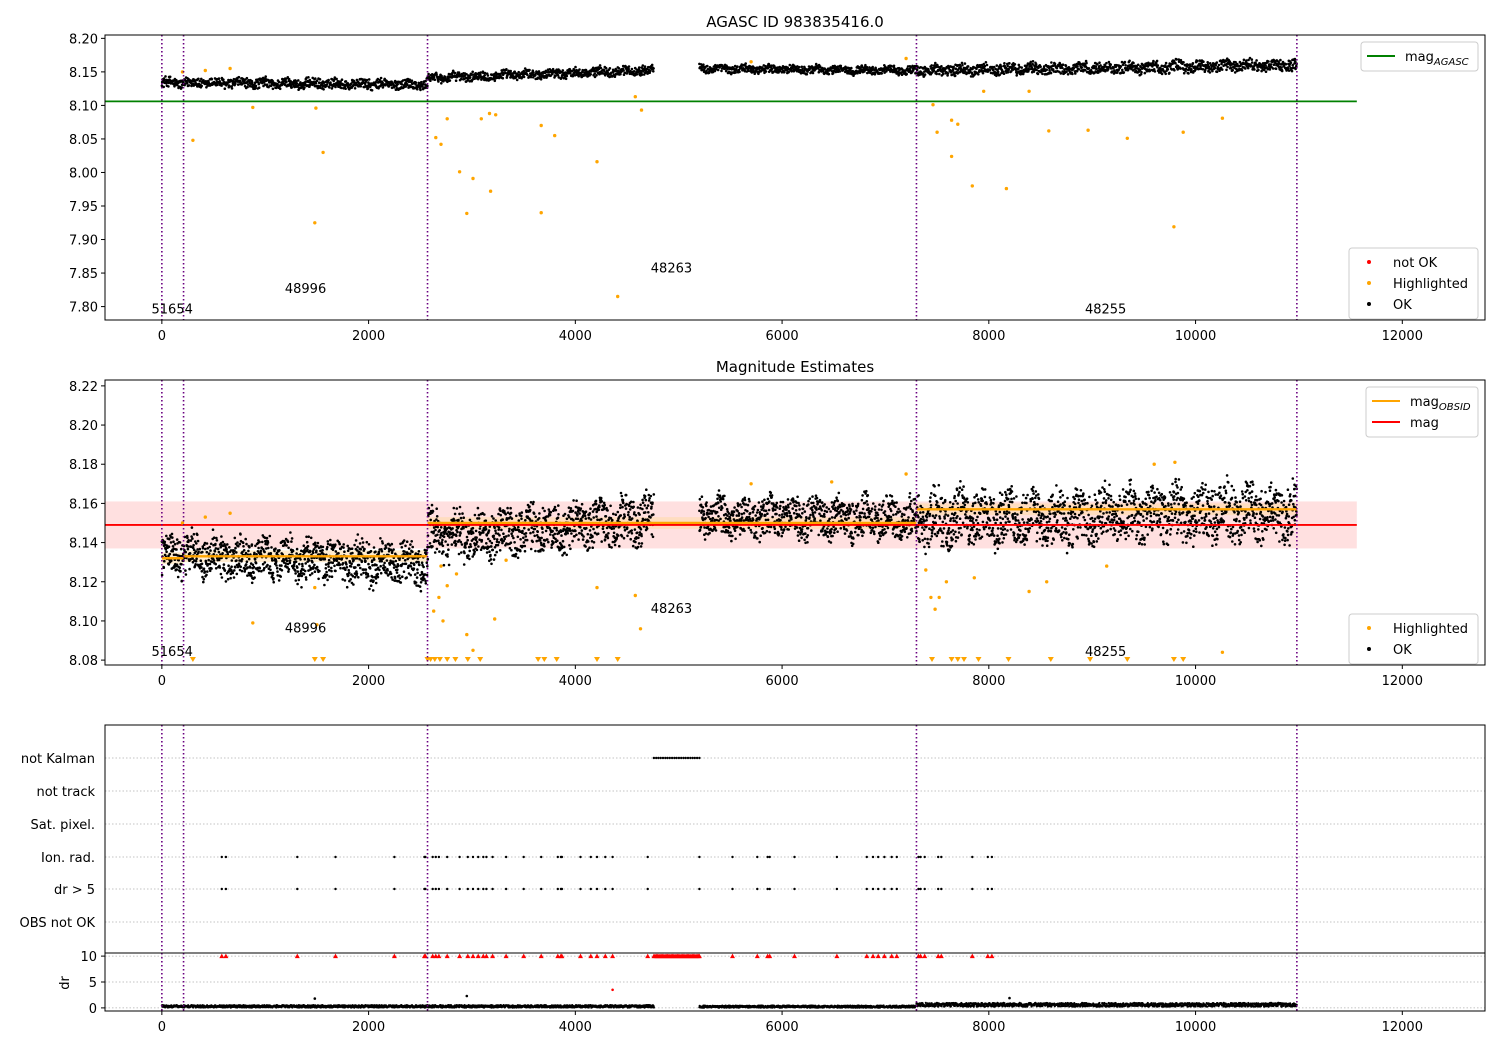 This screenshot has width=1500, height=1050. Describe the element at coordinates (1402, 336) in the screenshot. I see `x-tick-label: 12000` at that location.